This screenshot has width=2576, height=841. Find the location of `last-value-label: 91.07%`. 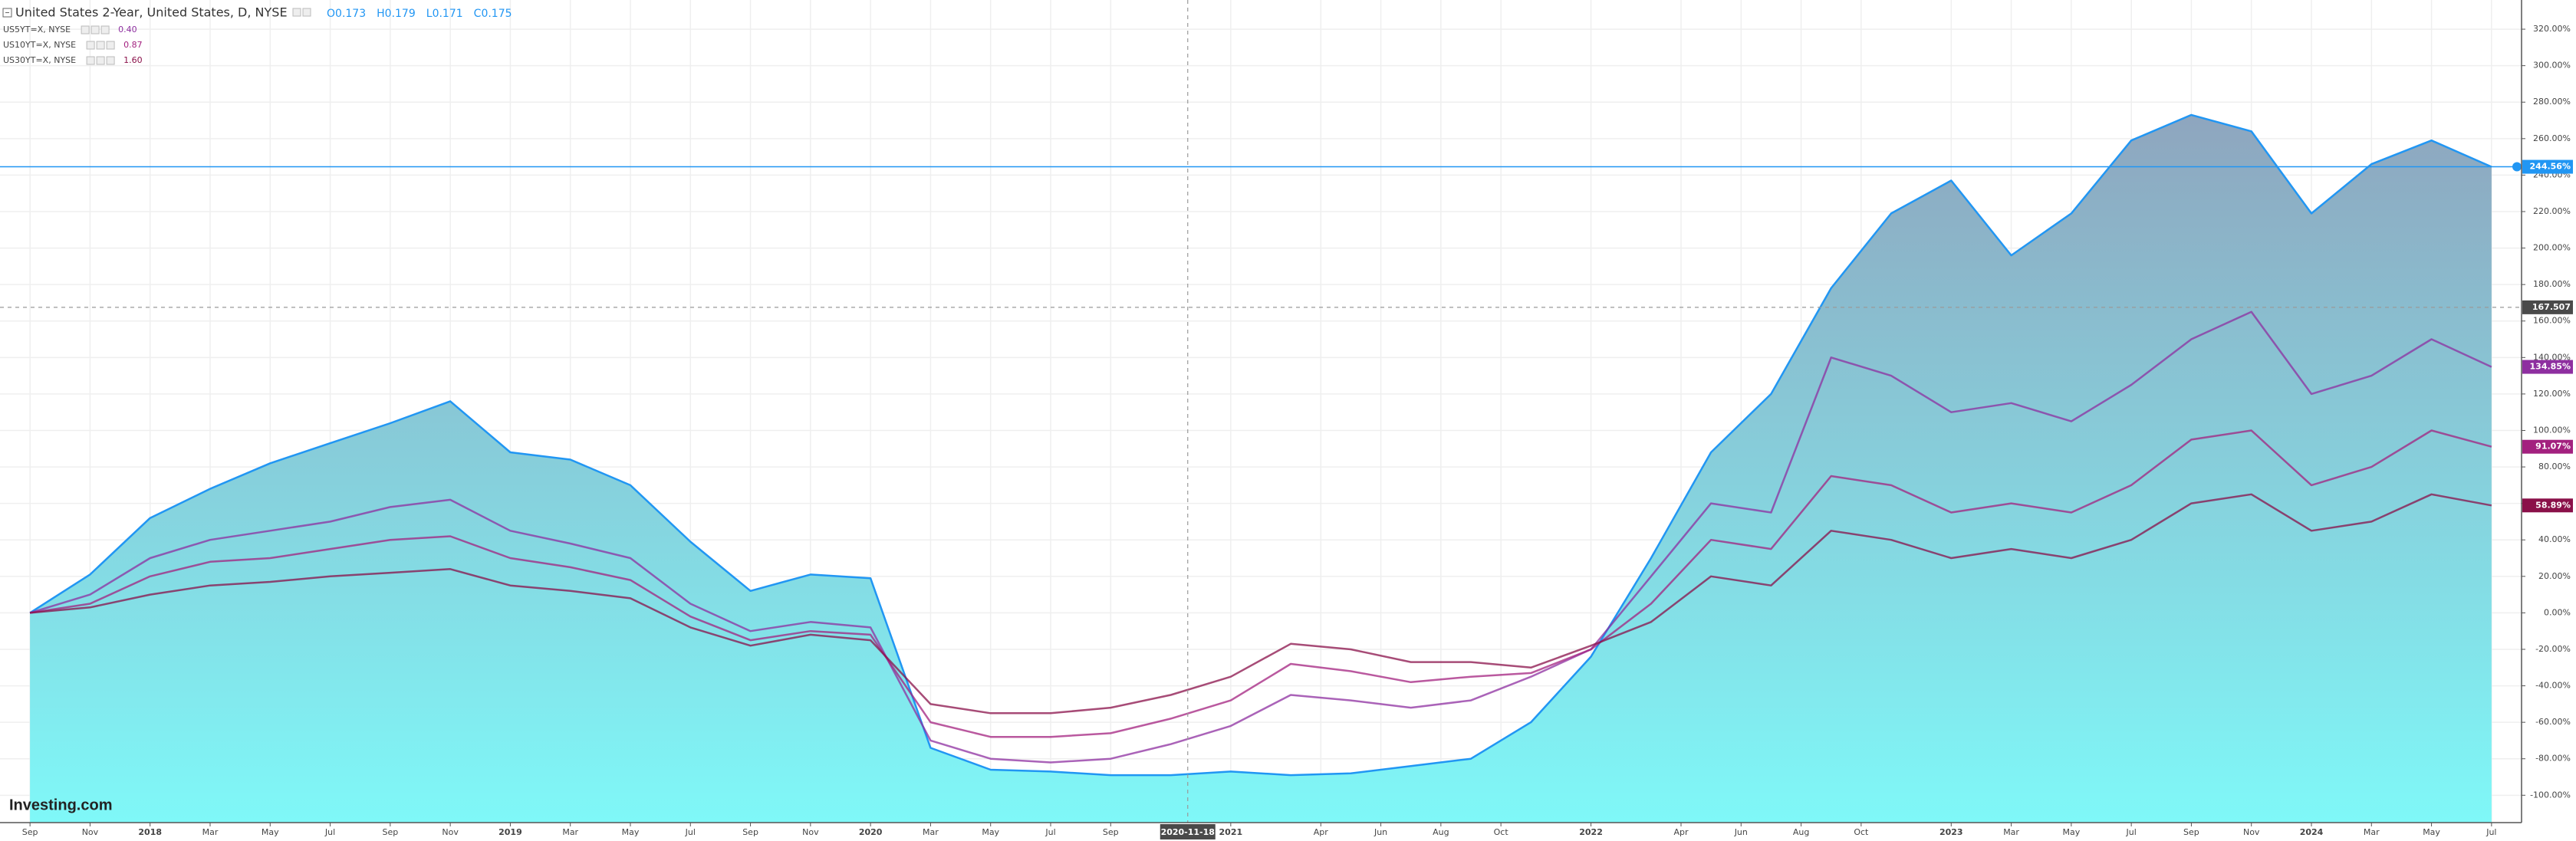

last-value-label: 91.07% is located at coordinates (2553, 447).